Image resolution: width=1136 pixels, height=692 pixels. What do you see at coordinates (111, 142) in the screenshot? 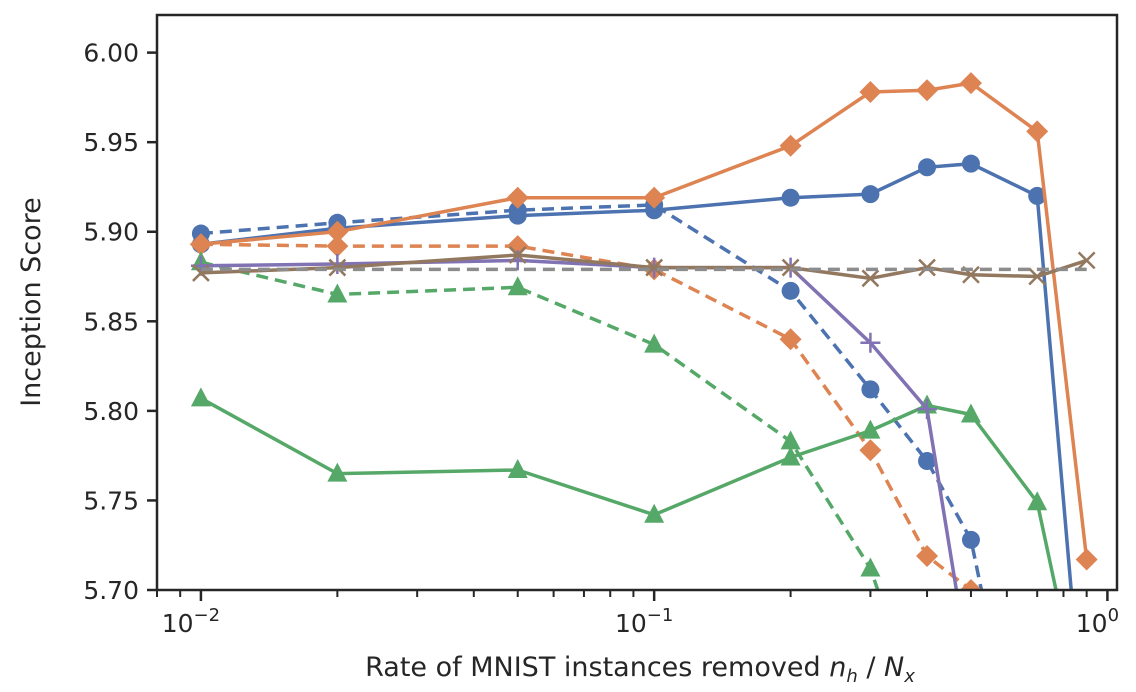
I see `y-tick-label: 5.95` at bounding box center [111, 142].